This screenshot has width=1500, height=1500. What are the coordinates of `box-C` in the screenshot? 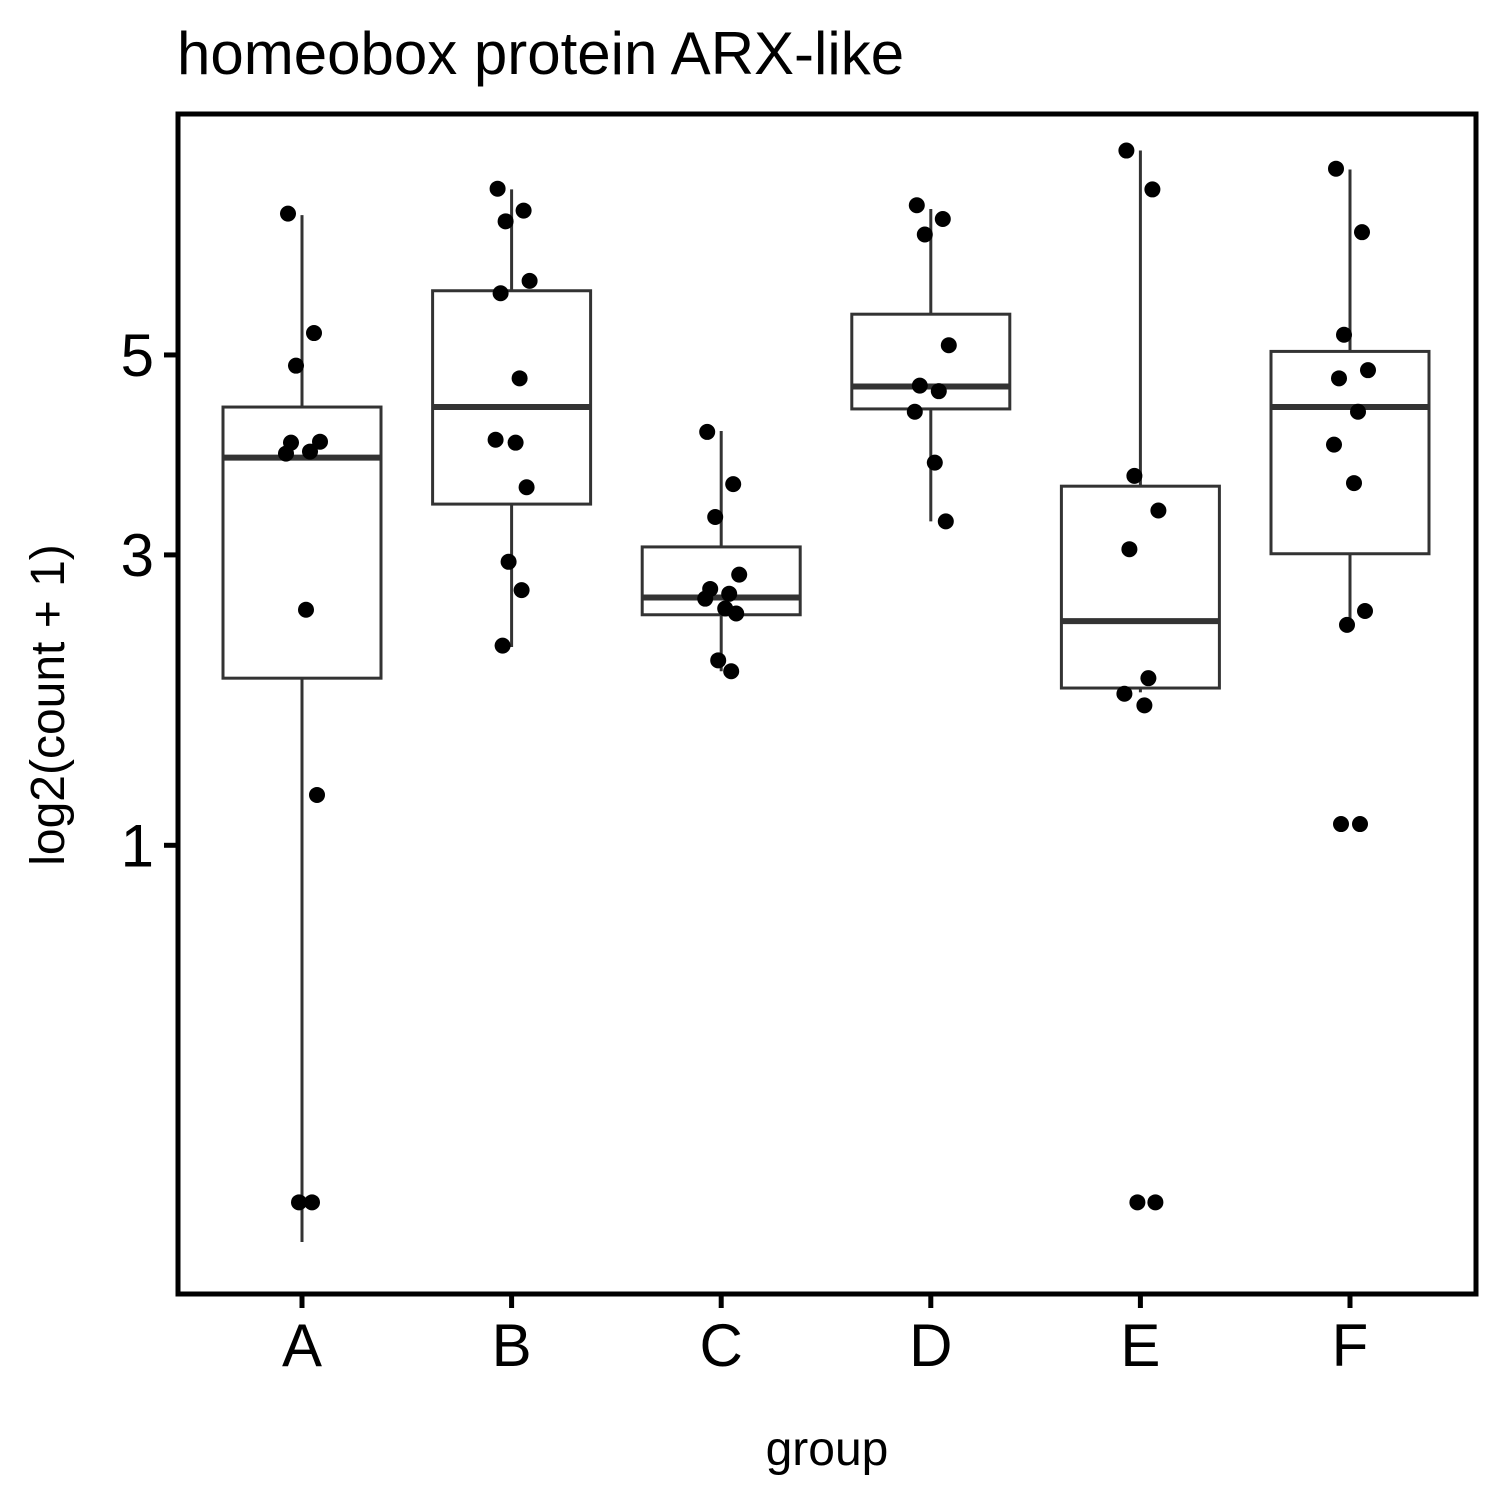 It's located at (721, 551).